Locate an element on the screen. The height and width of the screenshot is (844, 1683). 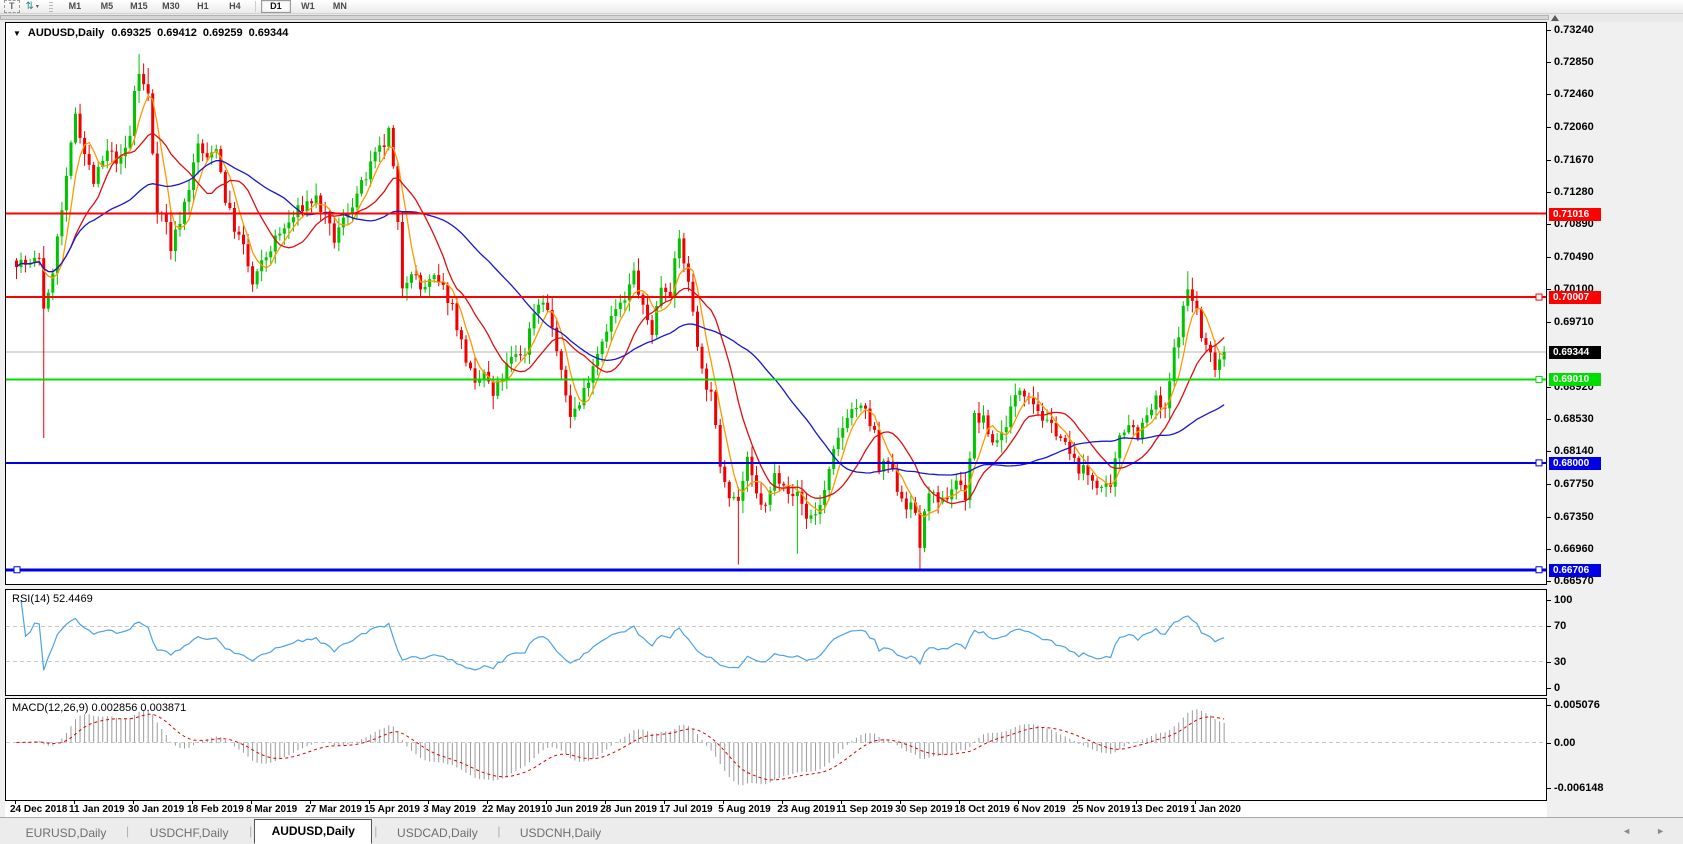
macd-panel: MACD(12,26,9) 0.002856 0.003871 is located at coordinates (776, 749).